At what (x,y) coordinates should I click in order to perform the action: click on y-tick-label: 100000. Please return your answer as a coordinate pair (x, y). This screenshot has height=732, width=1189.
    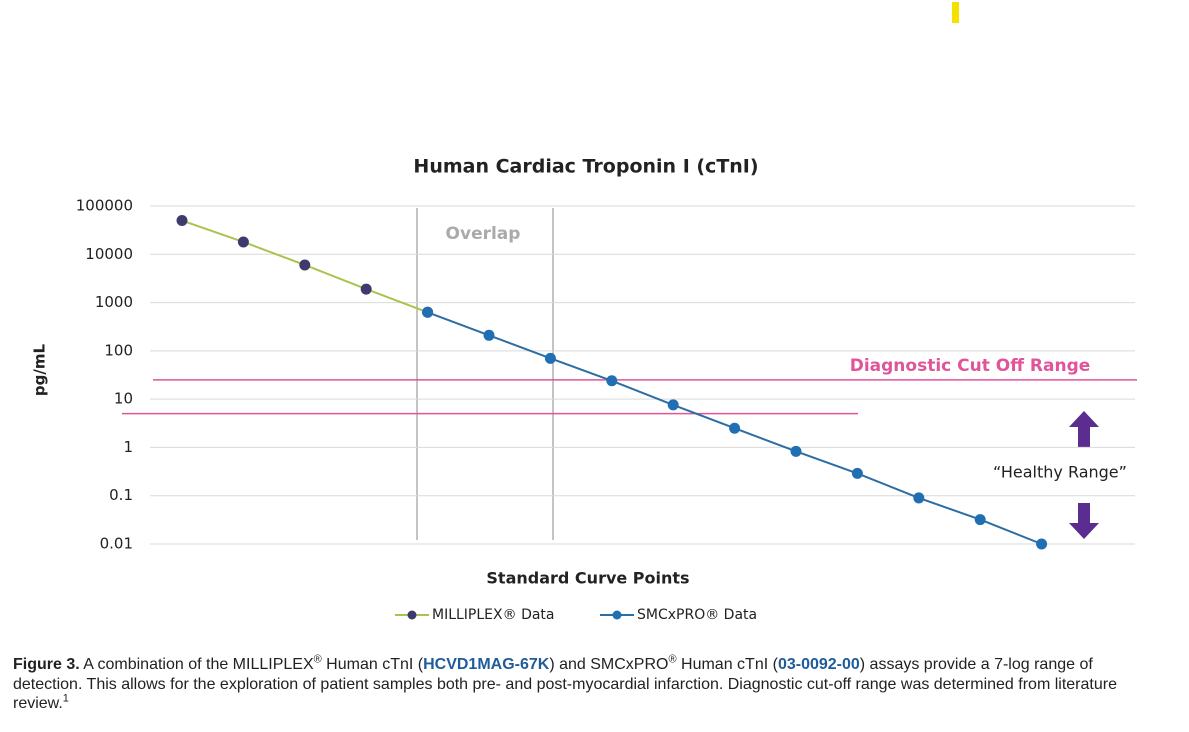
    Looking at the image, I should click on (104, 206).